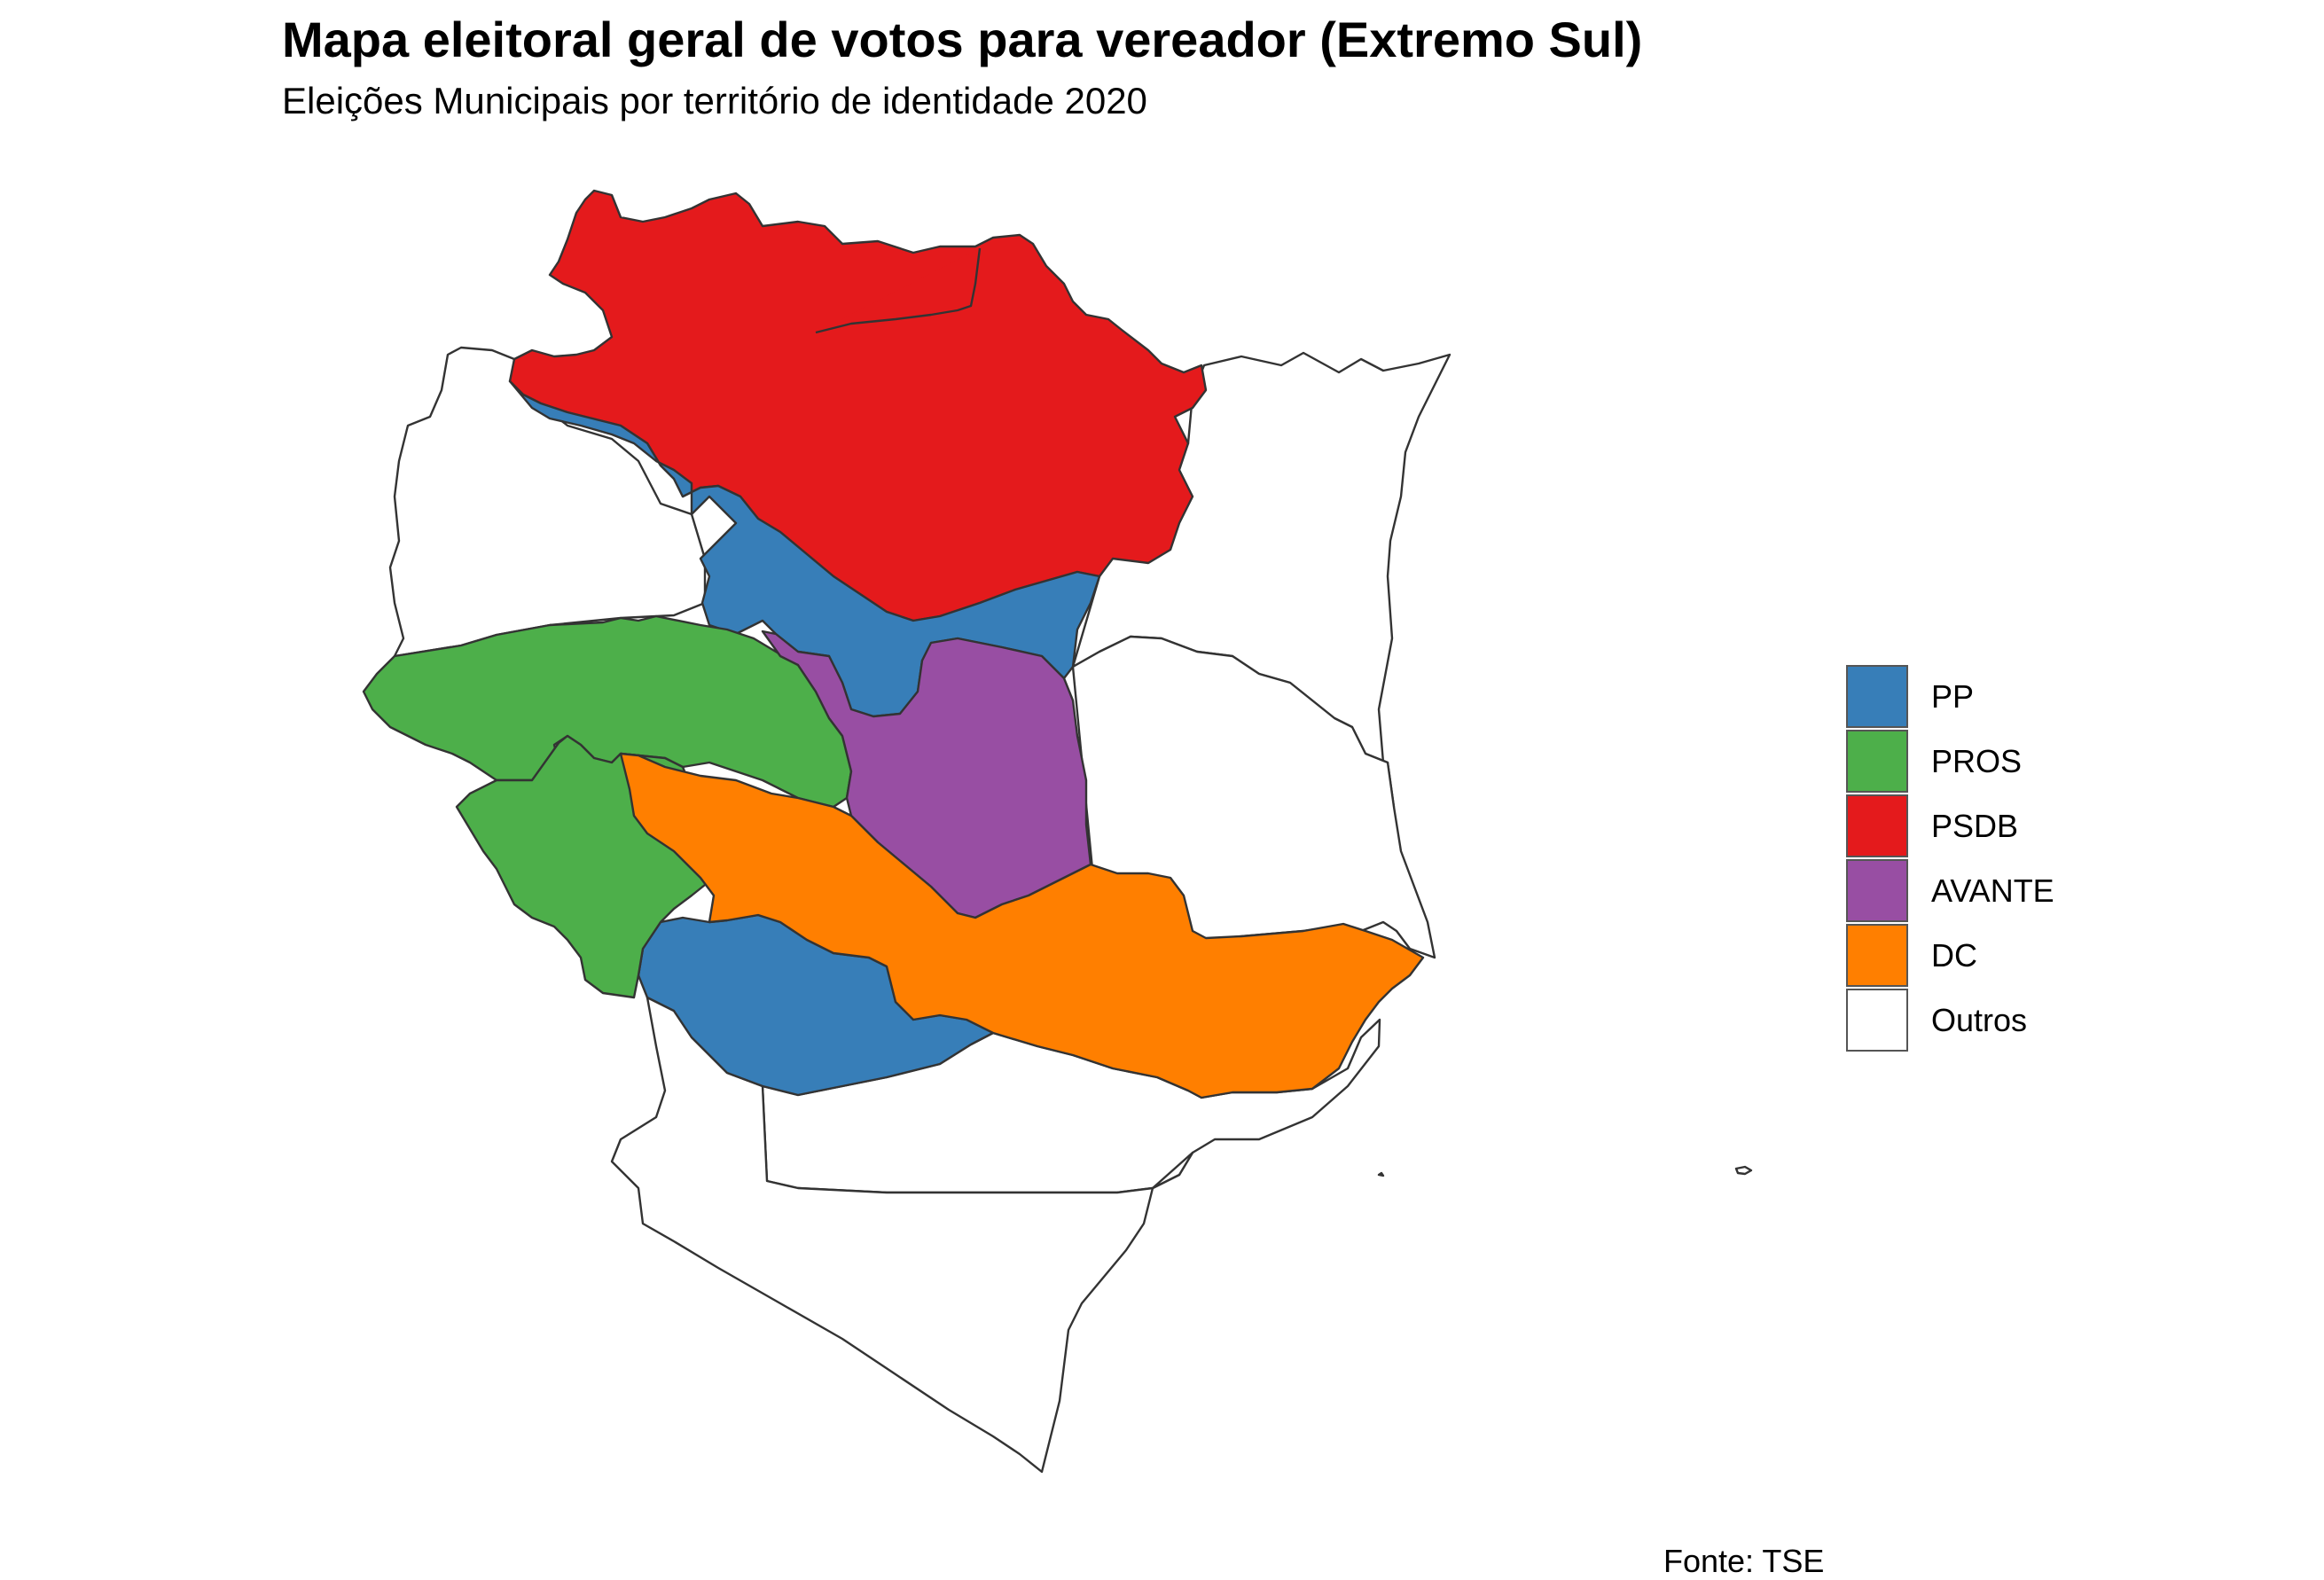 Image resolution: width=2324 pixels, height=1580 pixels. Describe the element at coordinates (608, 711) in the screenshot. I see `region-pros-west` at that location.